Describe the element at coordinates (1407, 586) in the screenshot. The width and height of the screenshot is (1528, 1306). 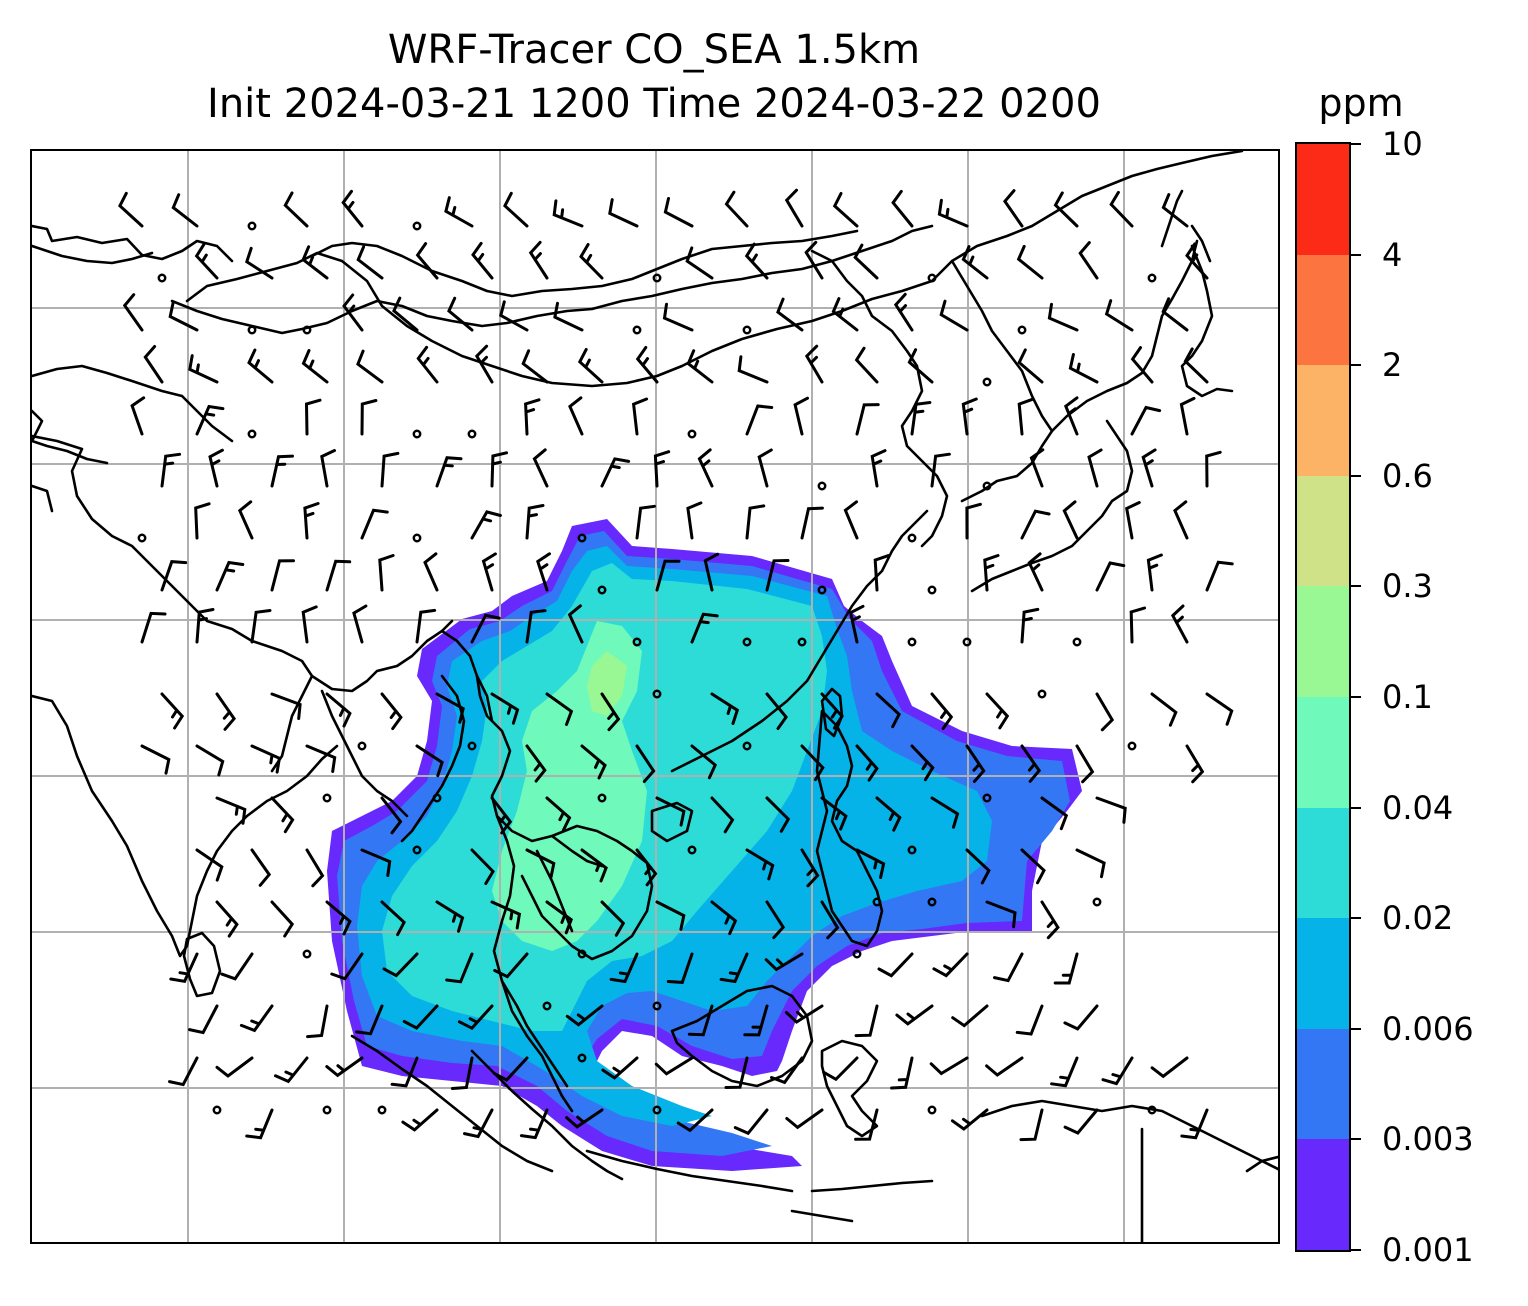
I see `colorbar-tick-label: 0.3` at that location.